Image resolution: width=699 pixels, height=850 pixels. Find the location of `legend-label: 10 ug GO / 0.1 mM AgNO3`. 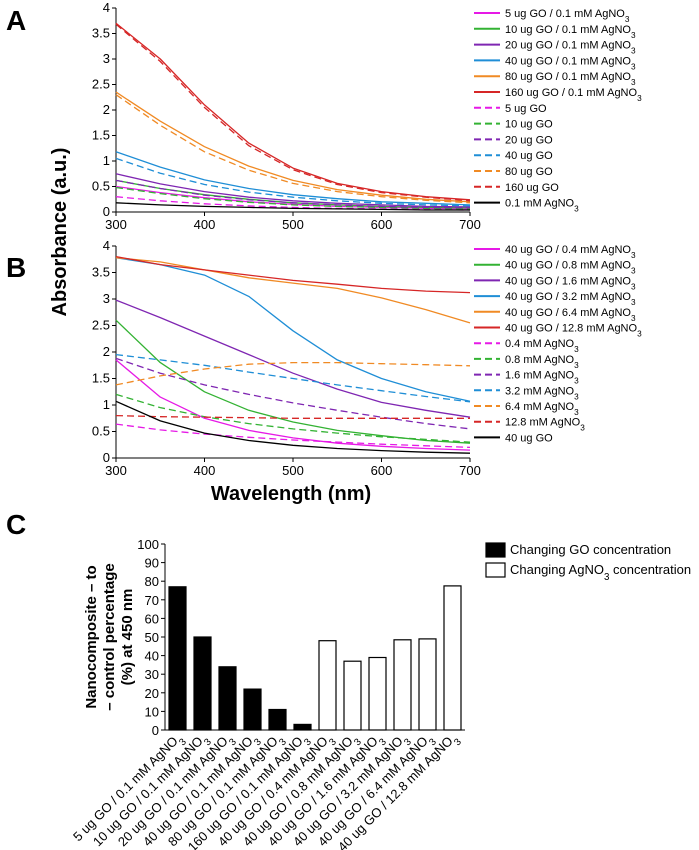

legend-label: 10 ug GO / 0.1 mM AgNO3 is located at coordinates (570, 32).